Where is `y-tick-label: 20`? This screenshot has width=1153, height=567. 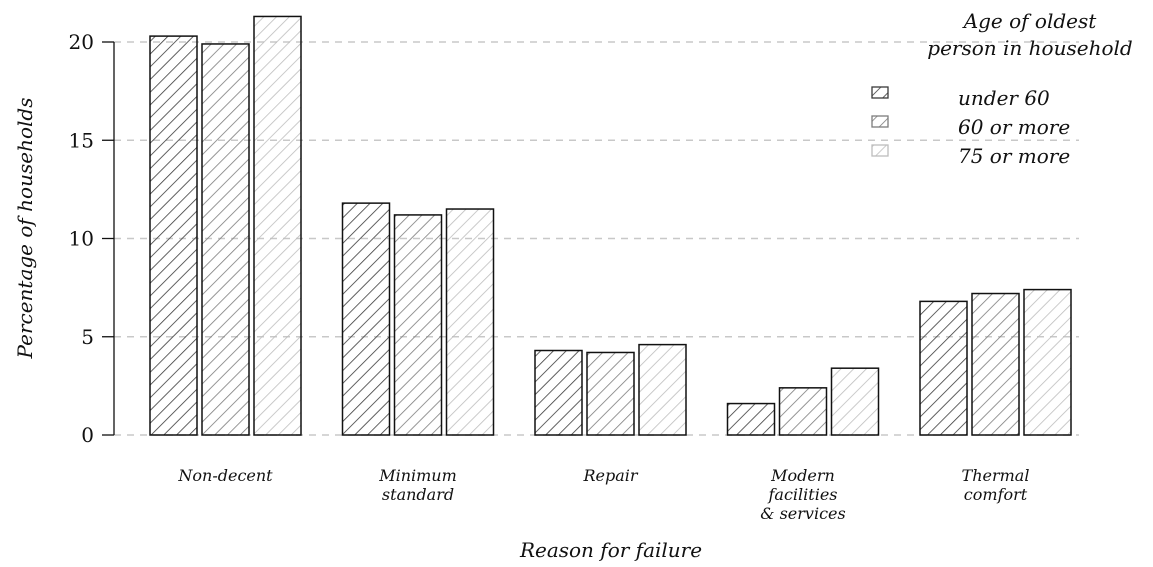 y-tick-label: 20 is located at coordinates (81, 42).